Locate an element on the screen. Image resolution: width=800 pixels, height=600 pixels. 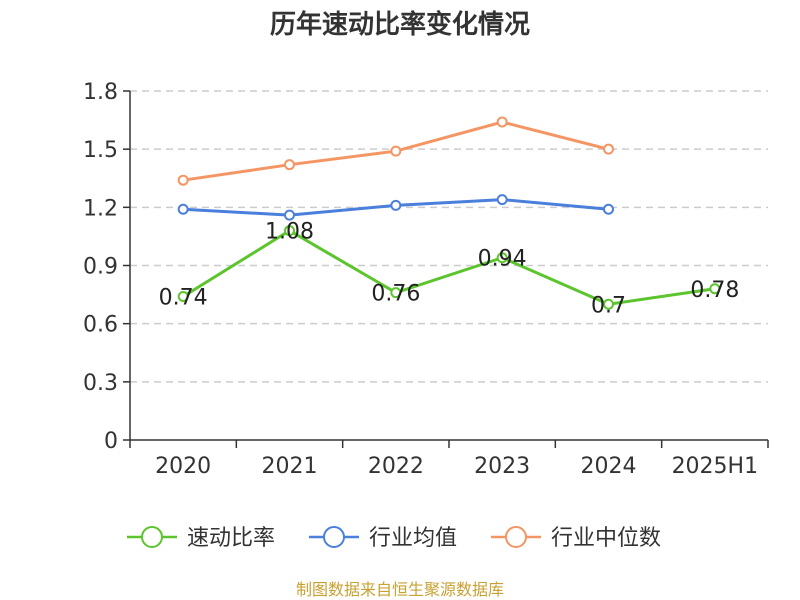
data-labels: 0.74 1.08 0.76 0.94 0.7 0.78 is located at coordinates (449, 269).